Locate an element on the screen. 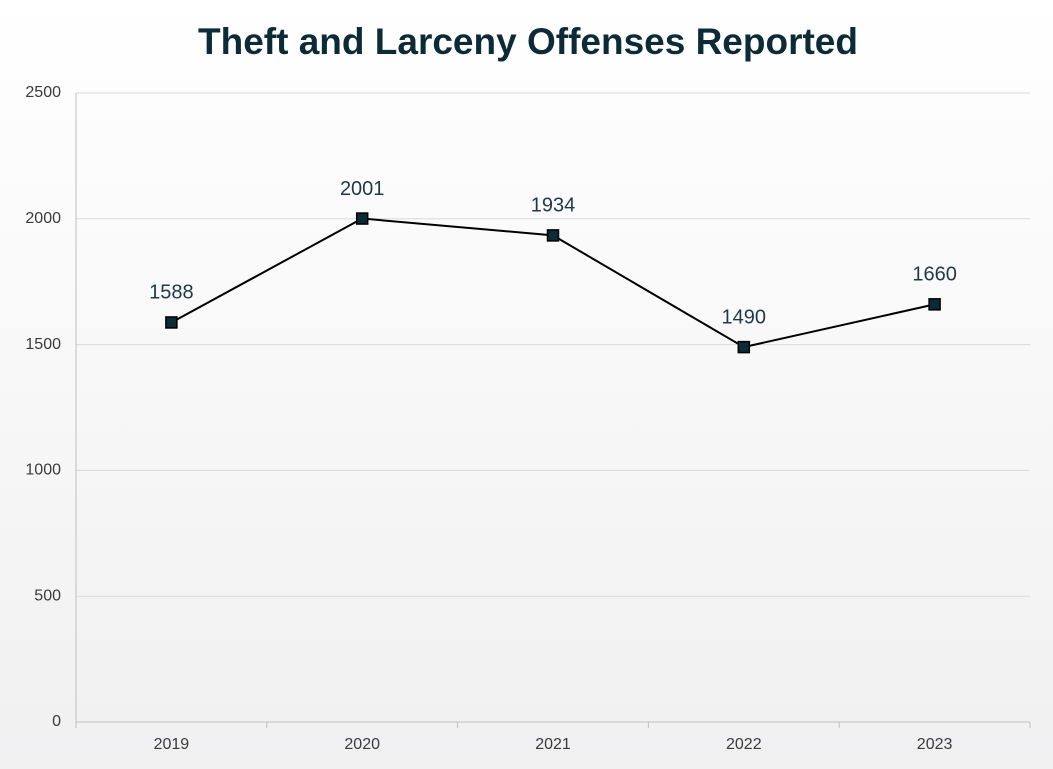  data-label: 1588 is located at coordinates (171, 293).